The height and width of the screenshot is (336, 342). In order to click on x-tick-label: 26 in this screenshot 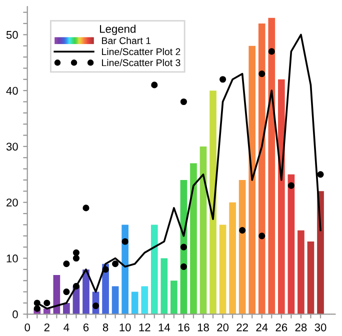, I will do `click(282, 327)`.